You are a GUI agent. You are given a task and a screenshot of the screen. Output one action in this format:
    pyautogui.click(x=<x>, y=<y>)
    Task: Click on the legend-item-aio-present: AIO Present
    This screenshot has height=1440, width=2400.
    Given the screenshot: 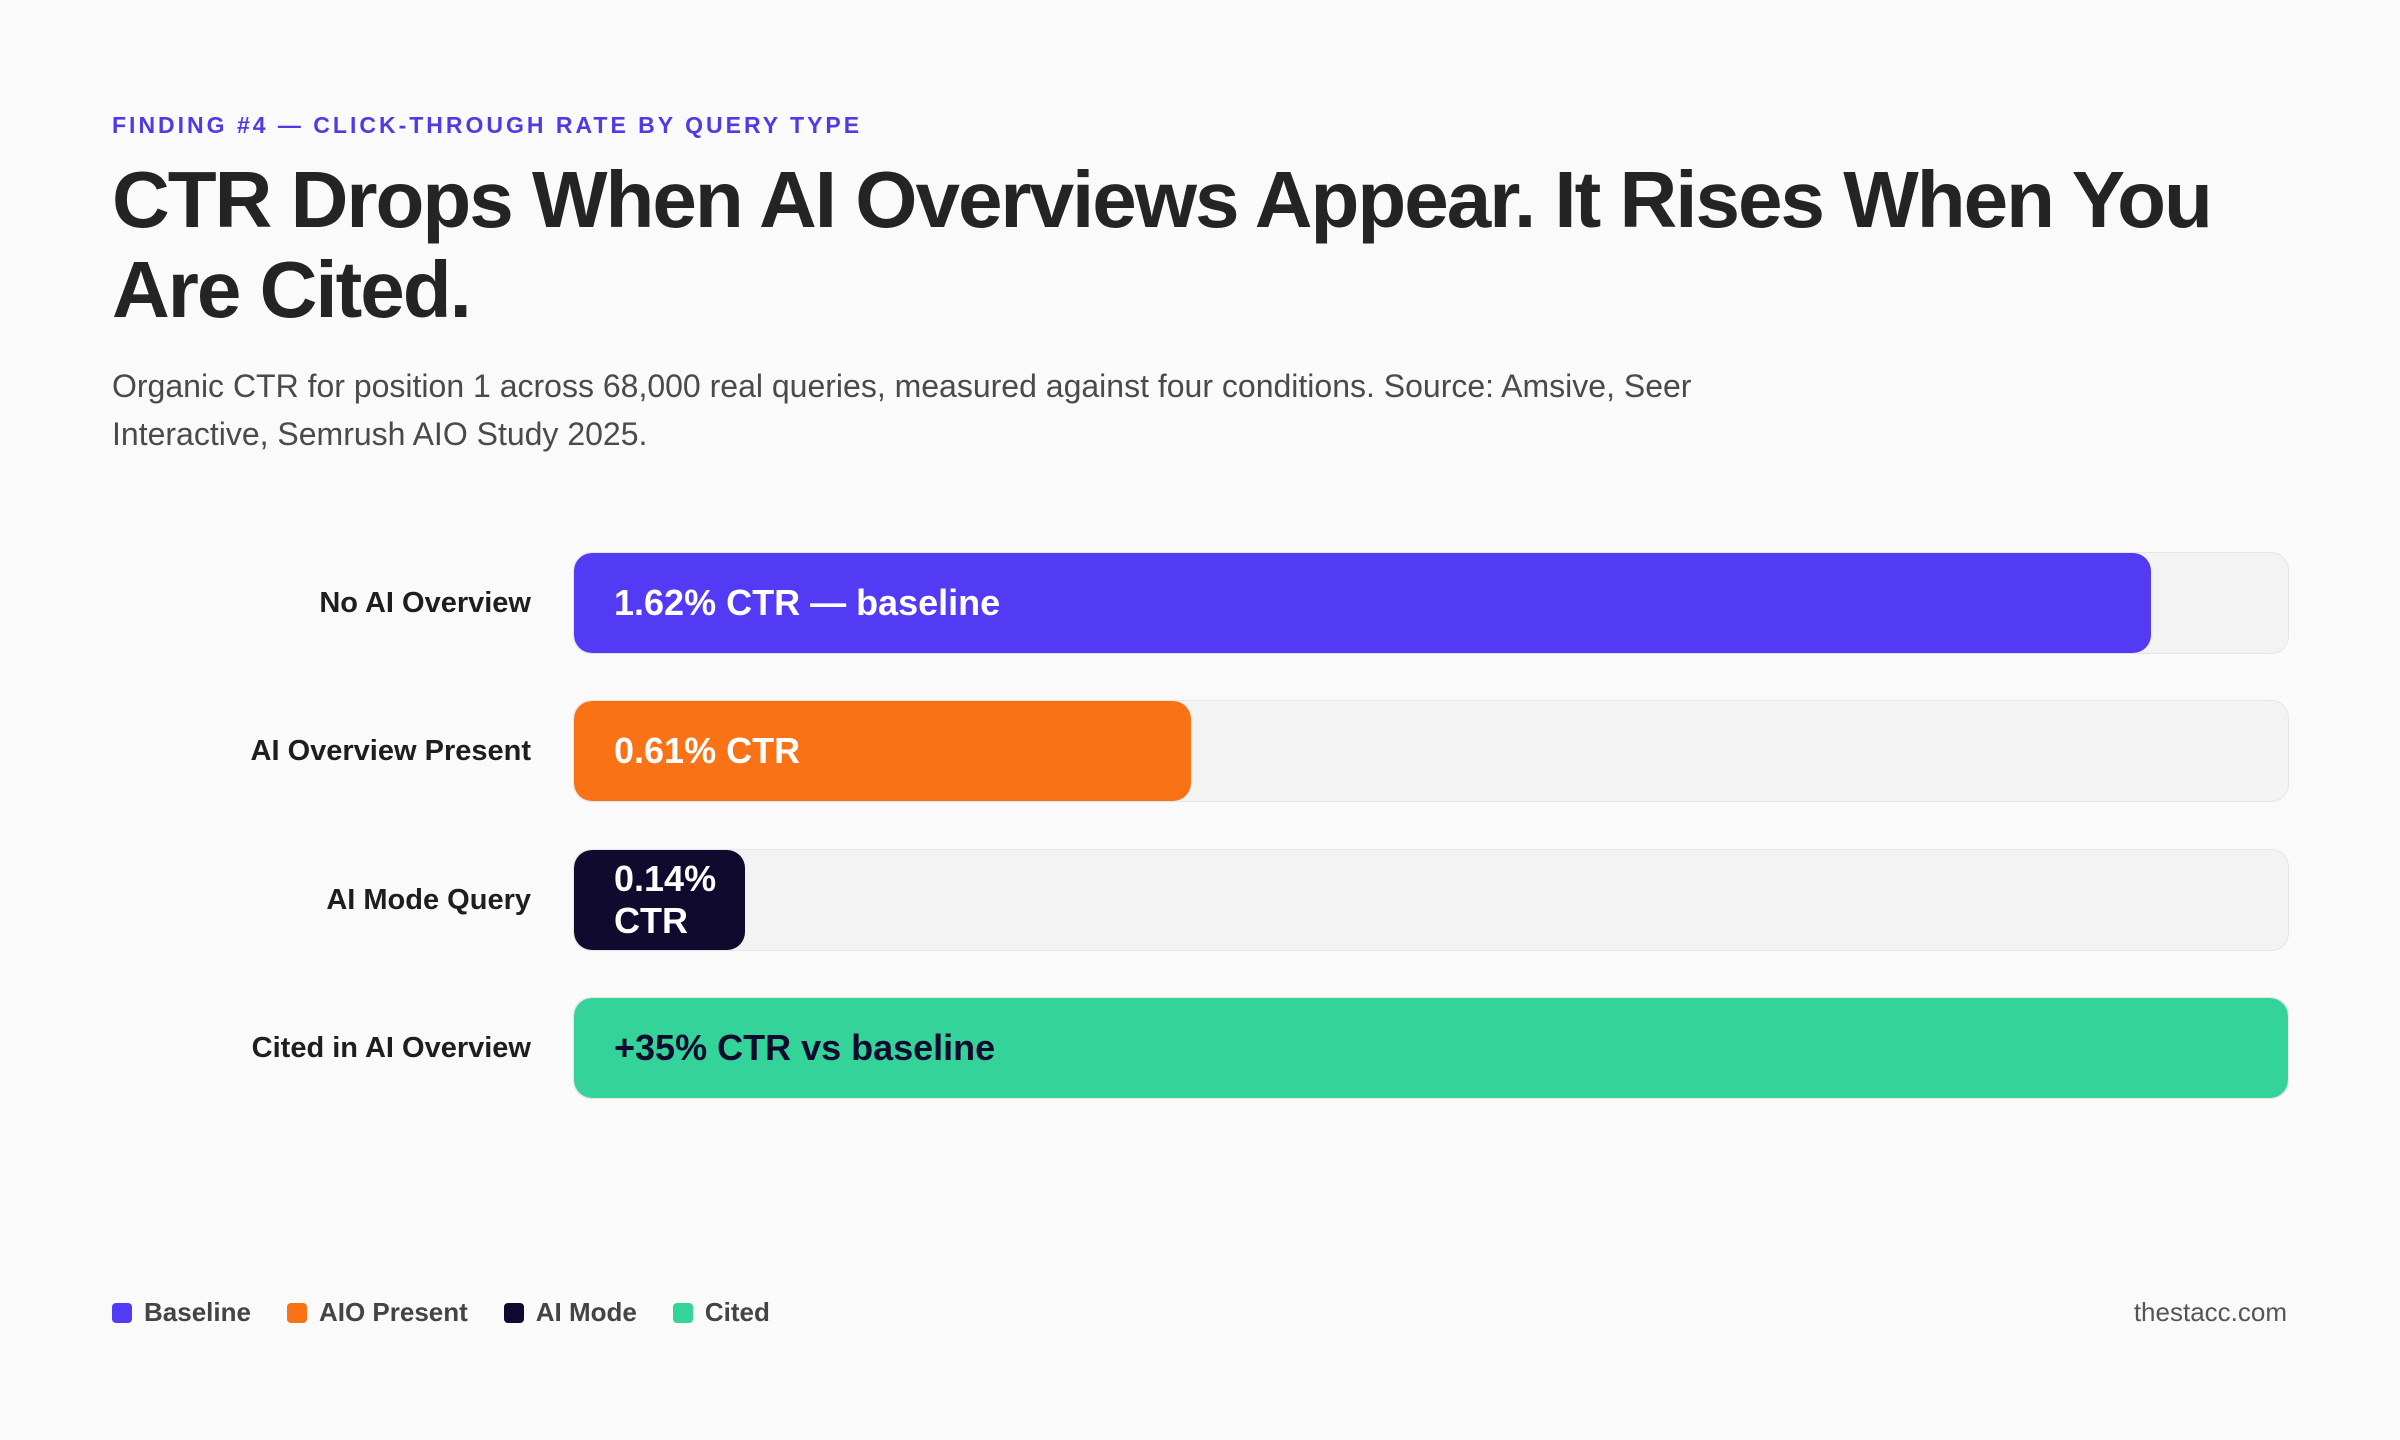 What is the action you would take?
    pyautogui.click(x=377, y=1312)
    